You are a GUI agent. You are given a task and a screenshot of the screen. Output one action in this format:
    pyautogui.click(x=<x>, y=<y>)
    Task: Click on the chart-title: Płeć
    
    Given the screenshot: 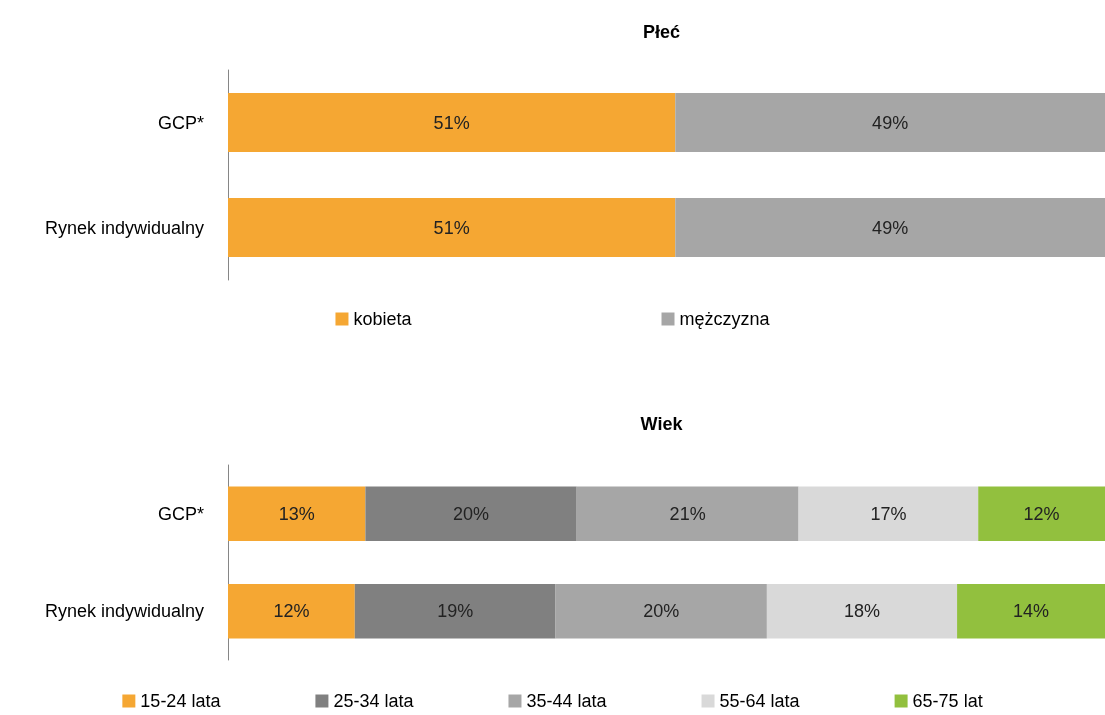 What is the action you would take?
    pyautogui.click(x=661, y=32)
    